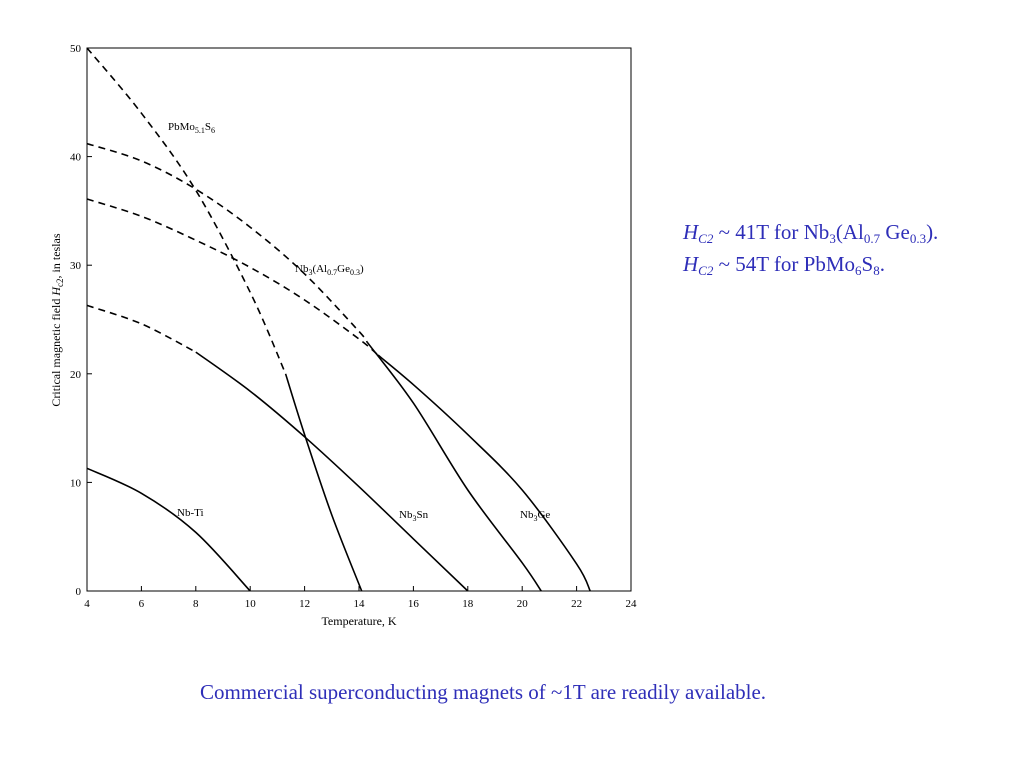 This screenshot has height=768, width=1024. Describe the element at coordinates (87, 604) in the screenshot. I see `x-tick-label: 4` at that location.